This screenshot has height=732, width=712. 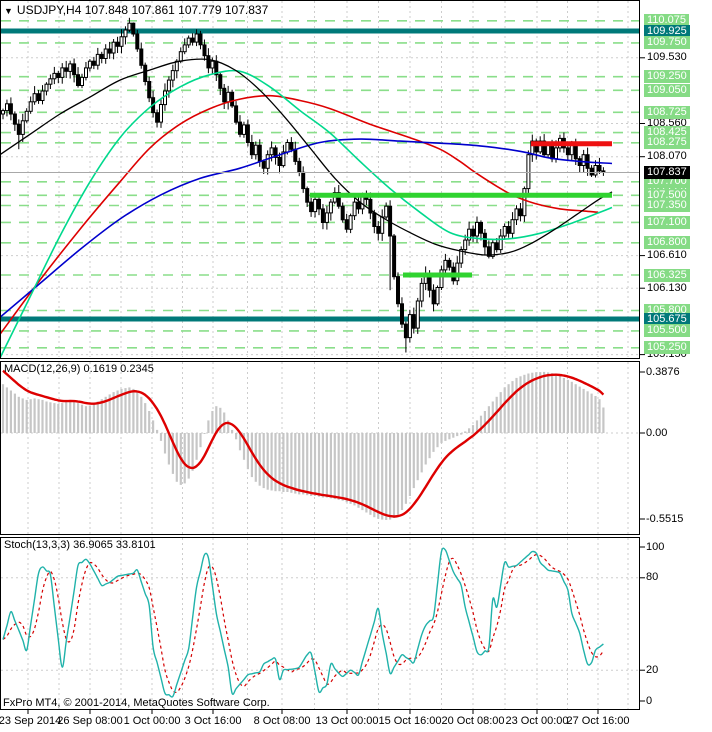 I want to click on stoch-scale-label: 20, so click(x=652, y=669).